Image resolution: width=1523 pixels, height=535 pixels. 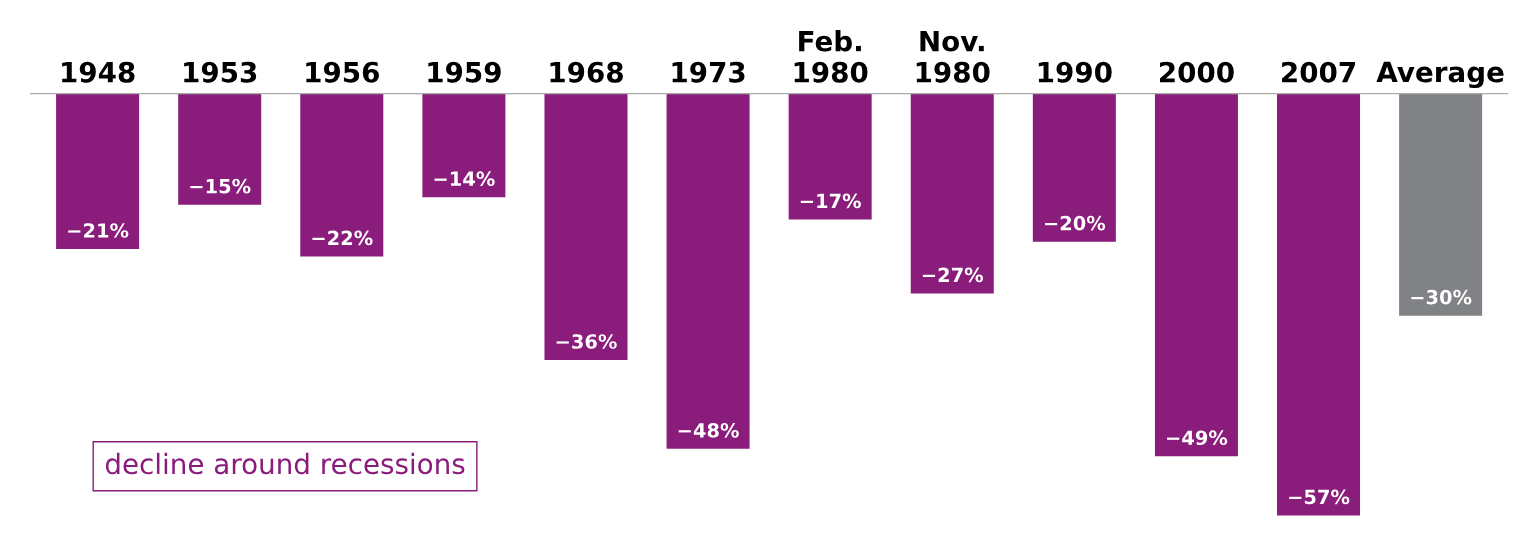 What do you see at coordinates (464, 179) in the screenshot?
I see `data-label: −14%` at bounding box center [464, 179].